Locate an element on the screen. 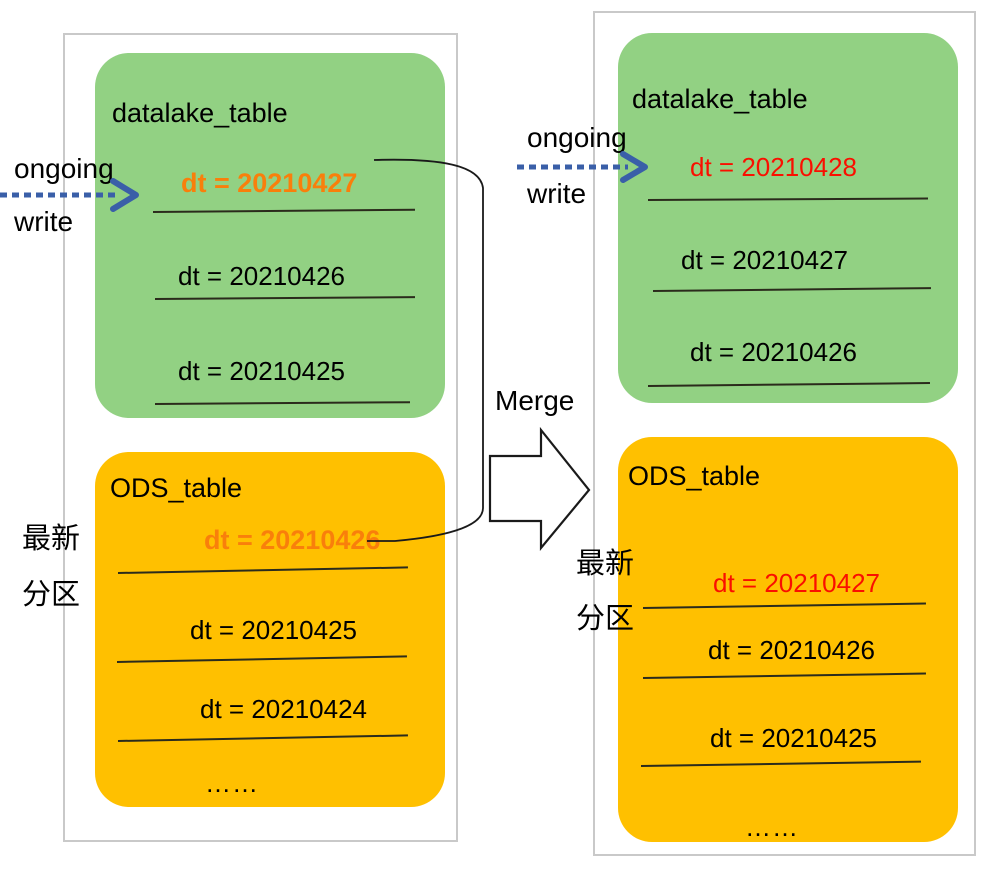 This screenshot has height=876, width=1003. right-ongoing-label-line1: ongoing is located at coordinates (577, 137).